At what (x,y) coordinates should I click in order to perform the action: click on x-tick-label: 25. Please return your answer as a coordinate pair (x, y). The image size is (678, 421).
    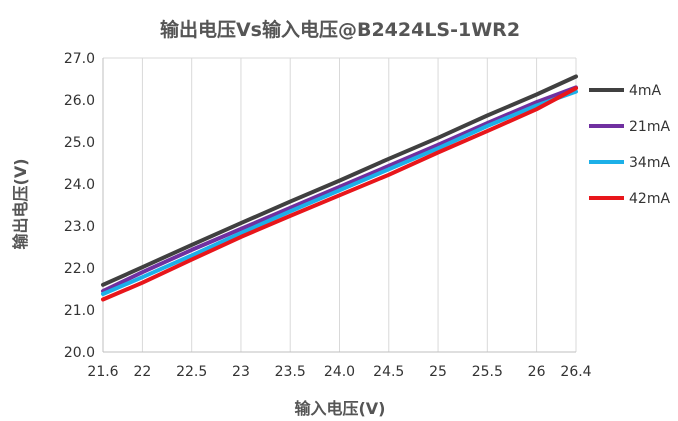
    Looking at the image, I should click on (438, 372).